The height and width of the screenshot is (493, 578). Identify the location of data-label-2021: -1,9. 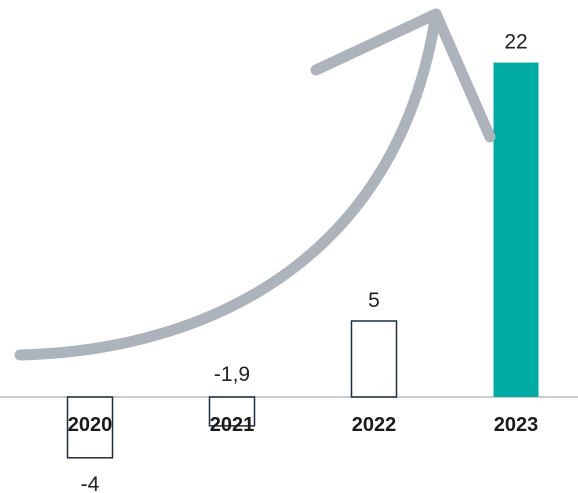
(232, 374).